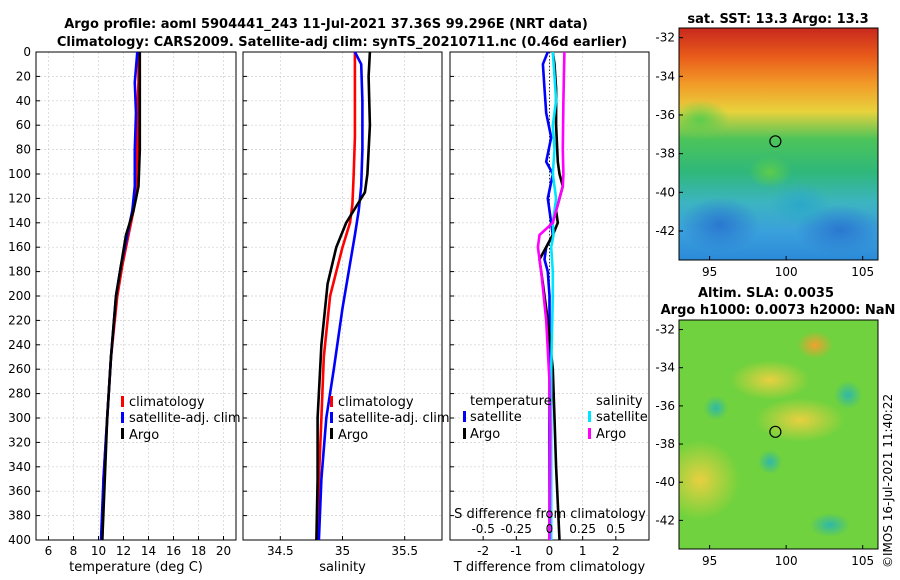 The height and width of the screenshot is (580, 900). Describe the element at coordinates (19, 442) in the screenshot. I see `y-tick-label: 320` at that location.